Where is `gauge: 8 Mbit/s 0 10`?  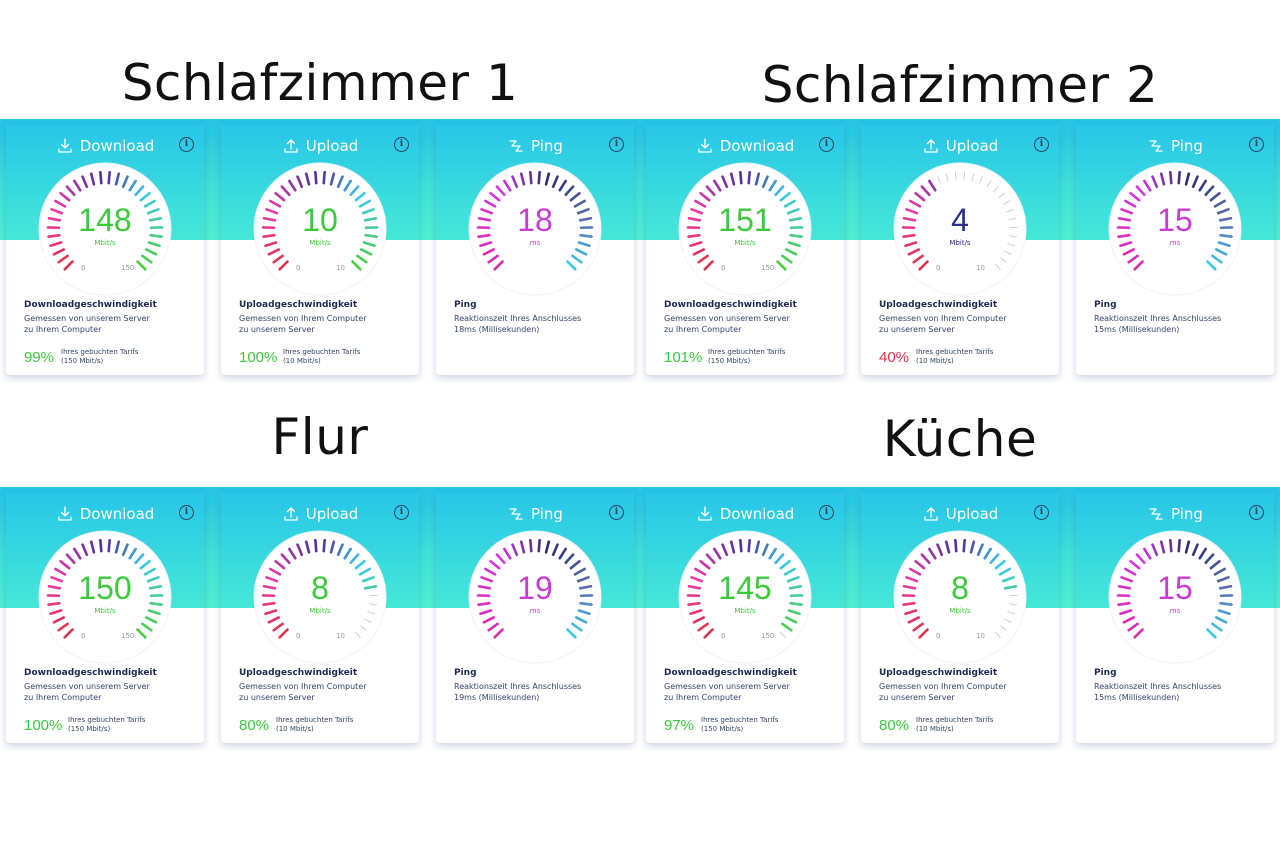
gauge: 8 Mbit/s 0 10 is located at coordinates (960, 597).